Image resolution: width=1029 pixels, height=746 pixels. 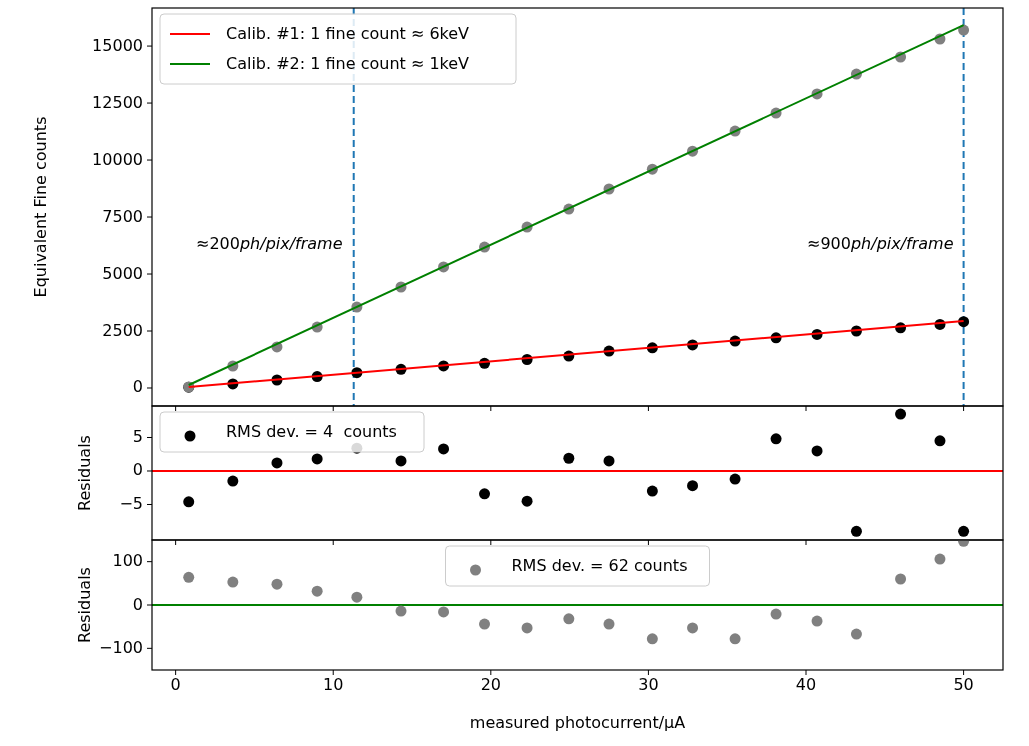 I want to click on x-tick-label: 10, so click(x=333, y=684).